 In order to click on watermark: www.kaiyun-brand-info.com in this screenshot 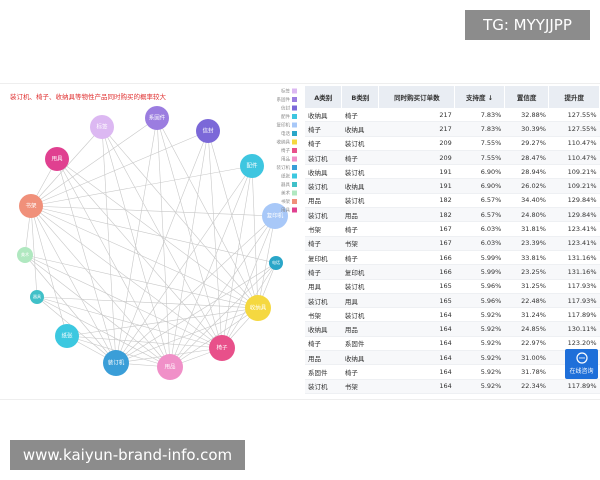, I will do `click(127, 455)`.